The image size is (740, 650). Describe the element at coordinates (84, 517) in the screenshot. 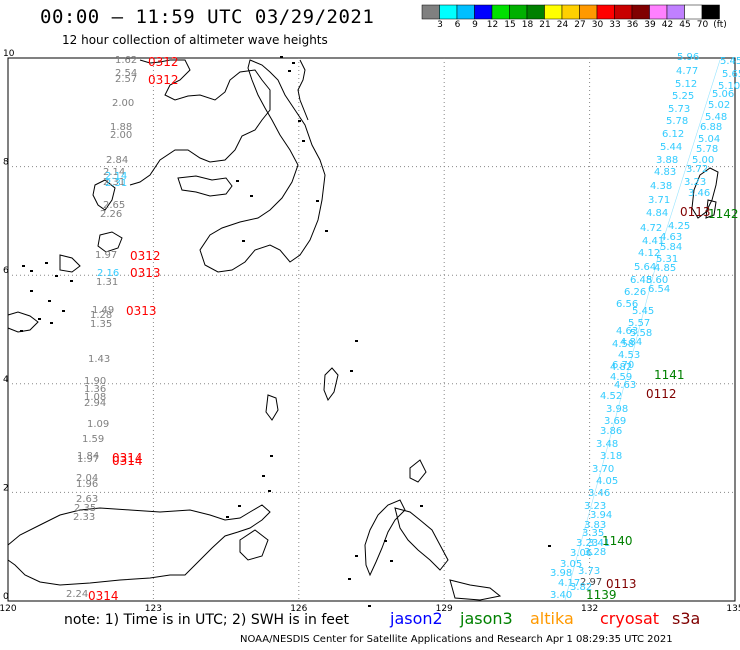

I see `swh-value-west: 2.33` at that location.